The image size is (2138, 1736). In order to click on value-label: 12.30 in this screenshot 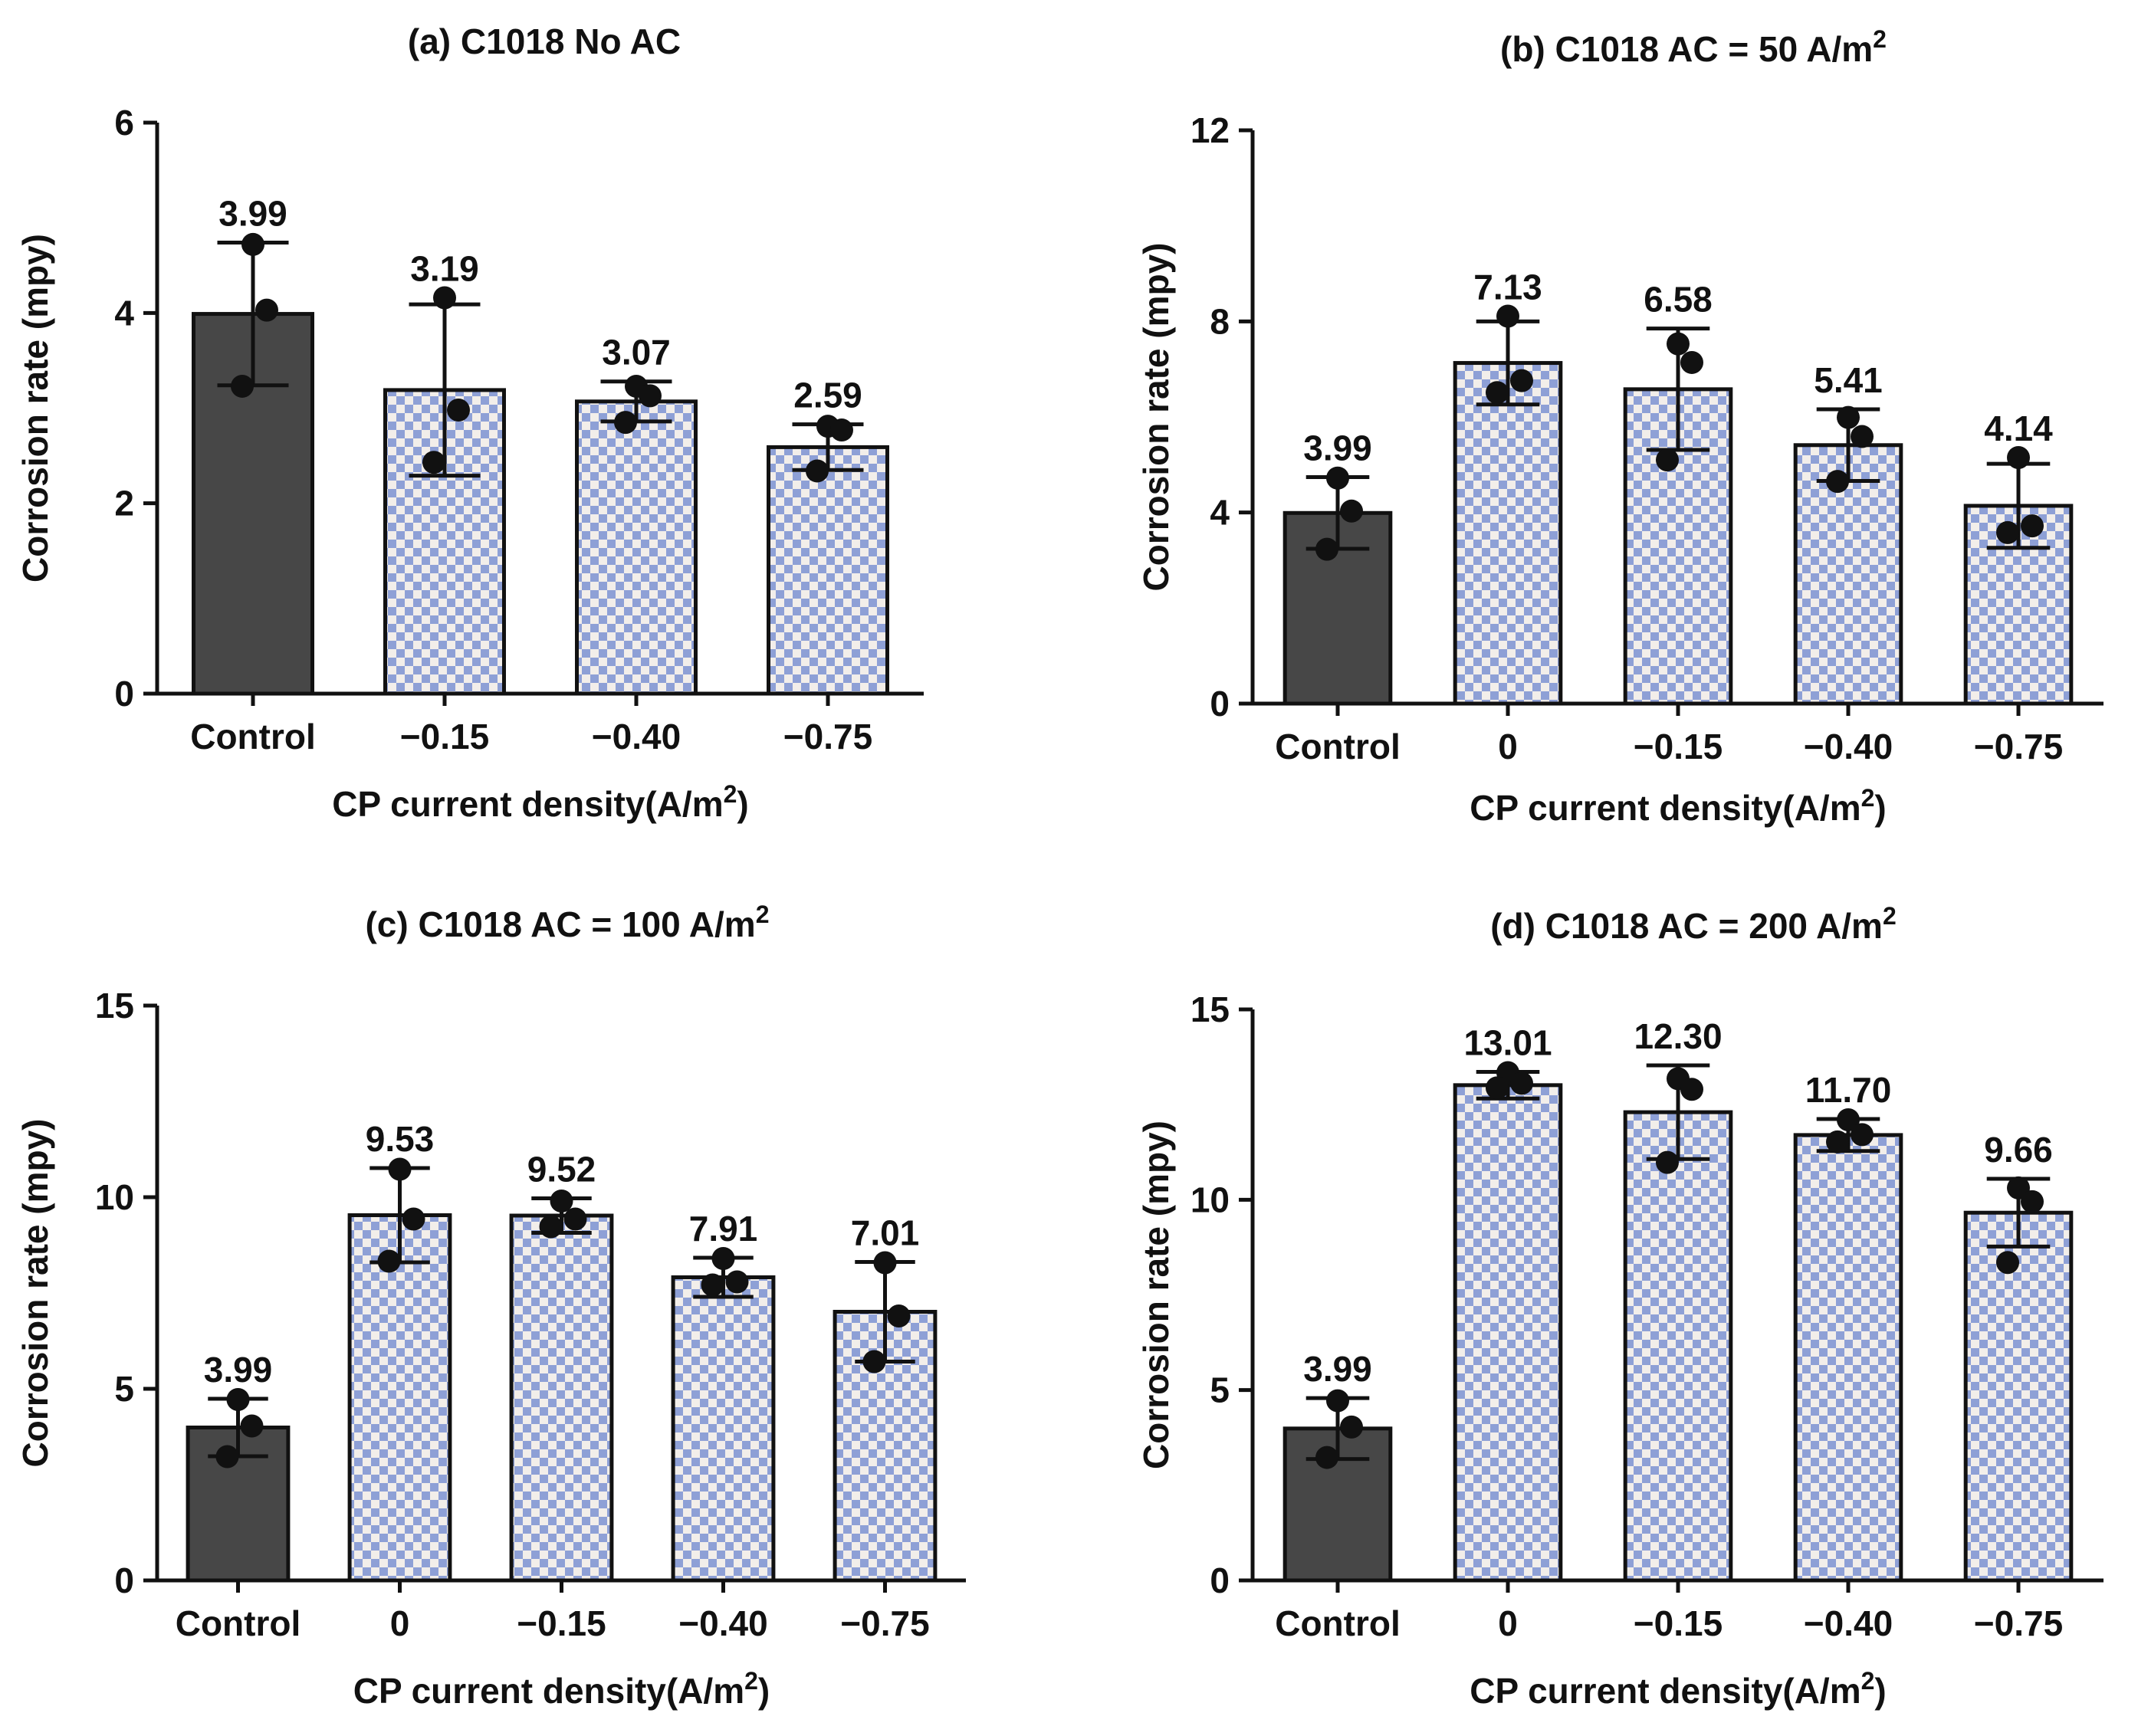, I will do `click(1678, 1036)`.